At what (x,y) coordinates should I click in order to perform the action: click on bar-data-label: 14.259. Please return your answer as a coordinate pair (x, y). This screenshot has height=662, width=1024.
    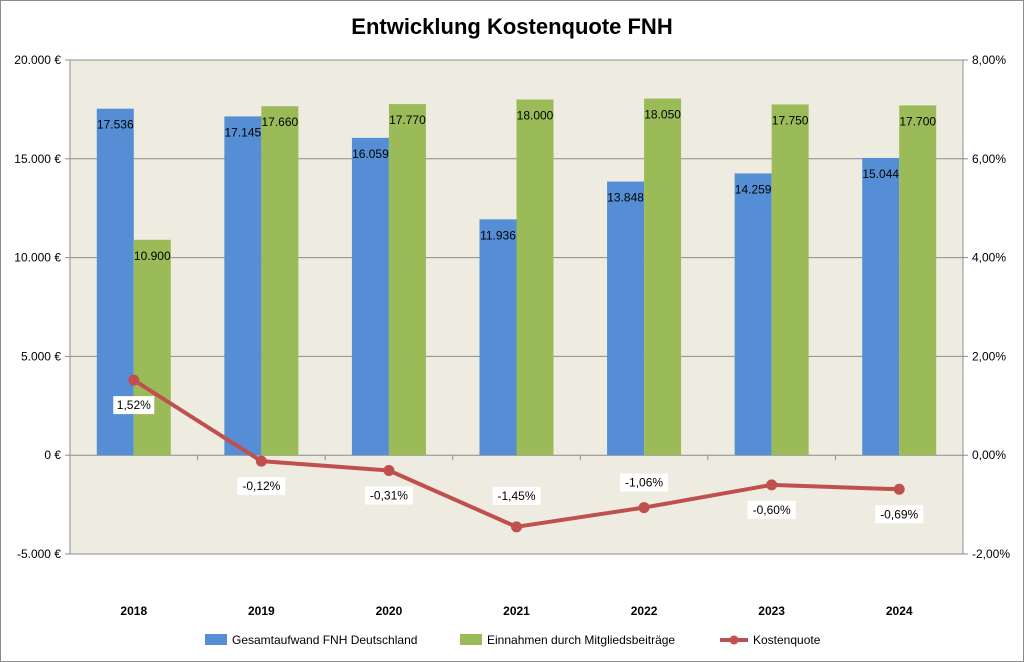
    Looking at the image, I should click on (753, 189).